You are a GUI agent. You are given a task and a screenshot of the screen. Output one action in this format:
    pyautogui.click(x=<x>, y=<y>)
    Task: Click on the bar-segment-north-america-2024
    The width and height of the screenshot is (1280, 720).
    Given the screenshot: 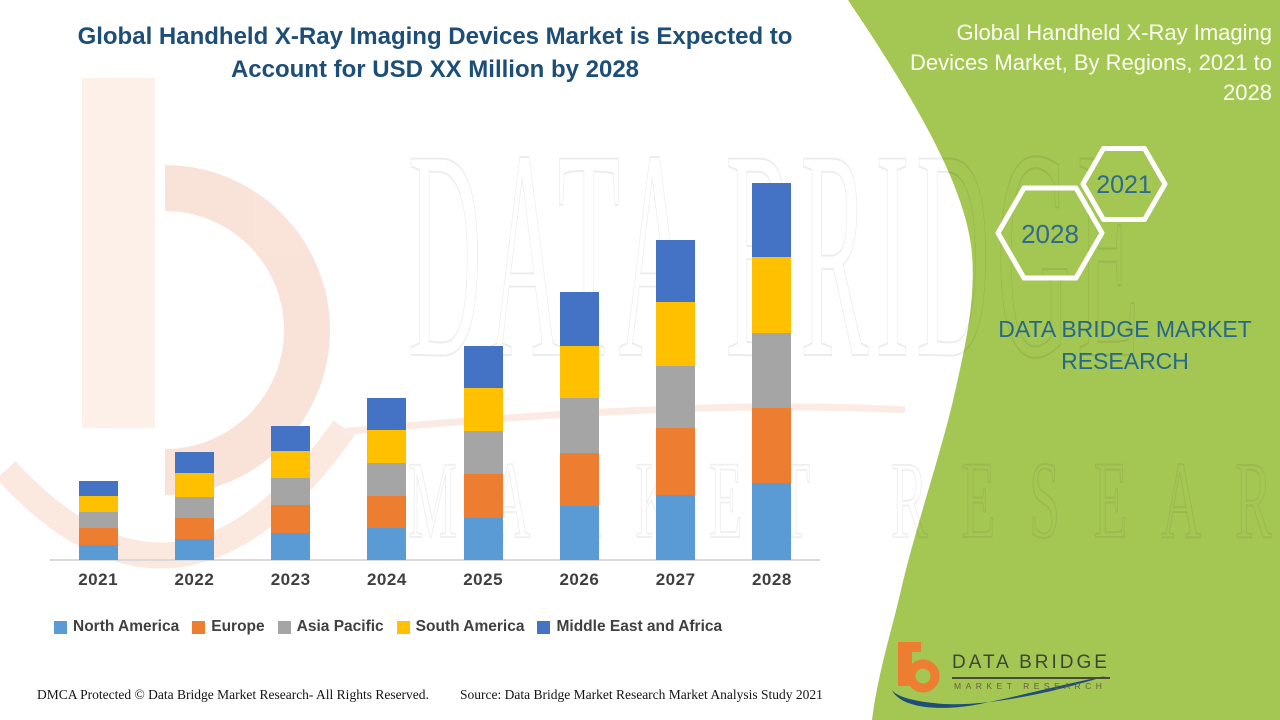 What is the action you would take?
    pyautogui.click(x=387, y=544)
    